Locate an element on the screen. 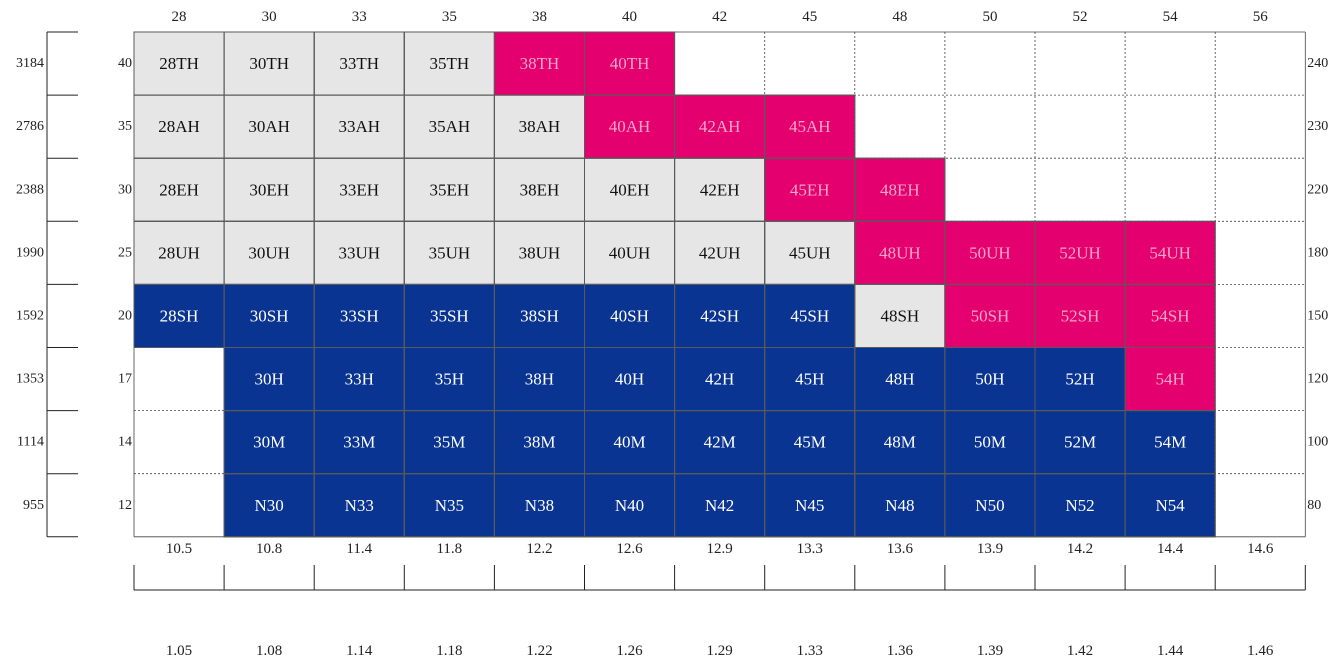  grid-cell-label: 48SH is located at coordinates (899, 315).